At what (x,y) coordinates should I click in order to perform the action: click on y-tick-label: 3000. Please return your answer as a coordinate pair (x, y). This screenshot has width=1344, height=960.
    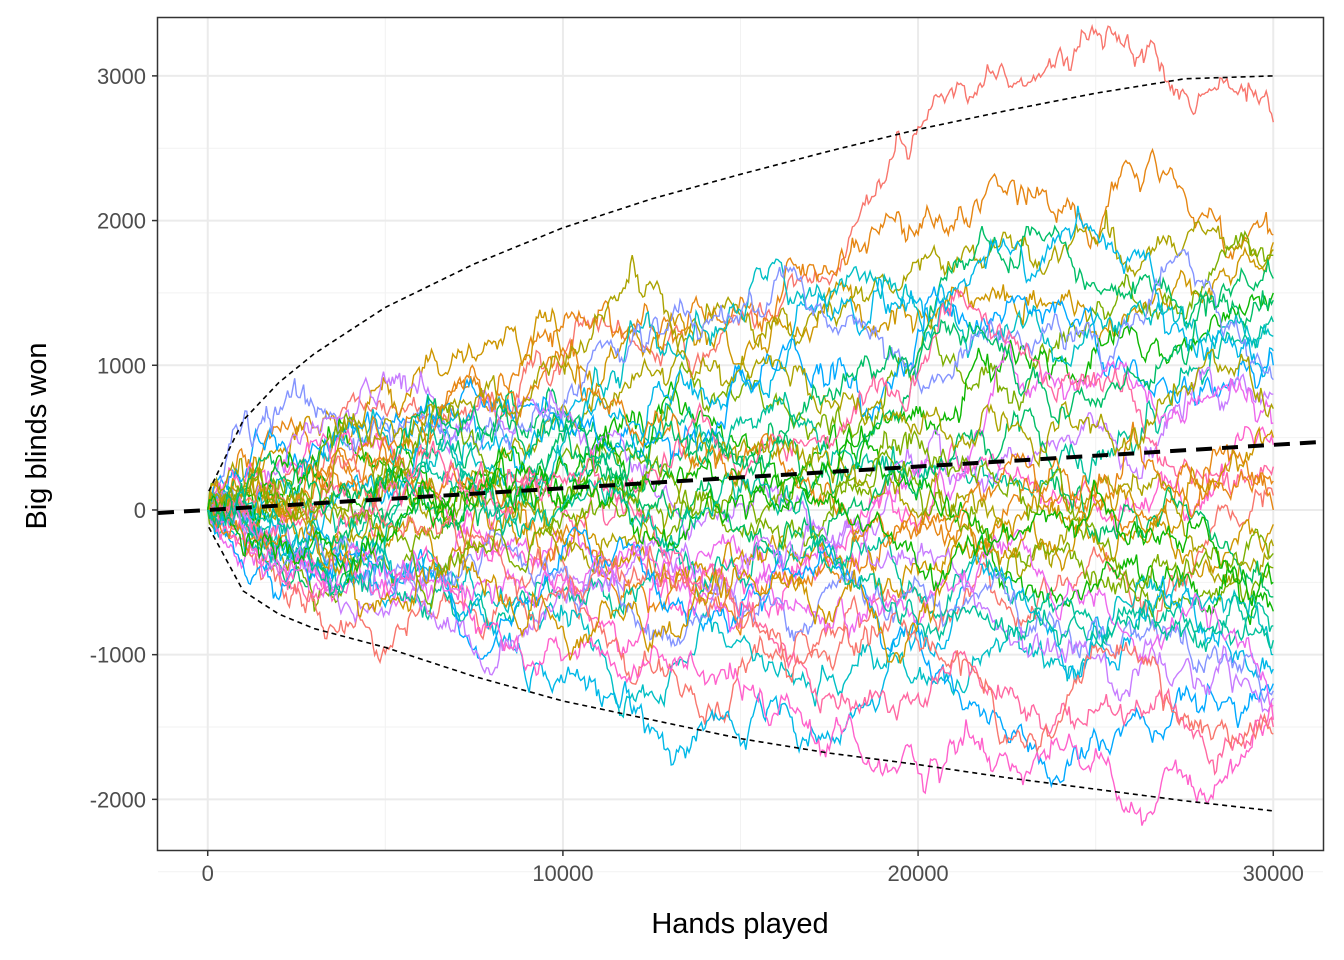
    Looking at the image, I should click on (121, 76).